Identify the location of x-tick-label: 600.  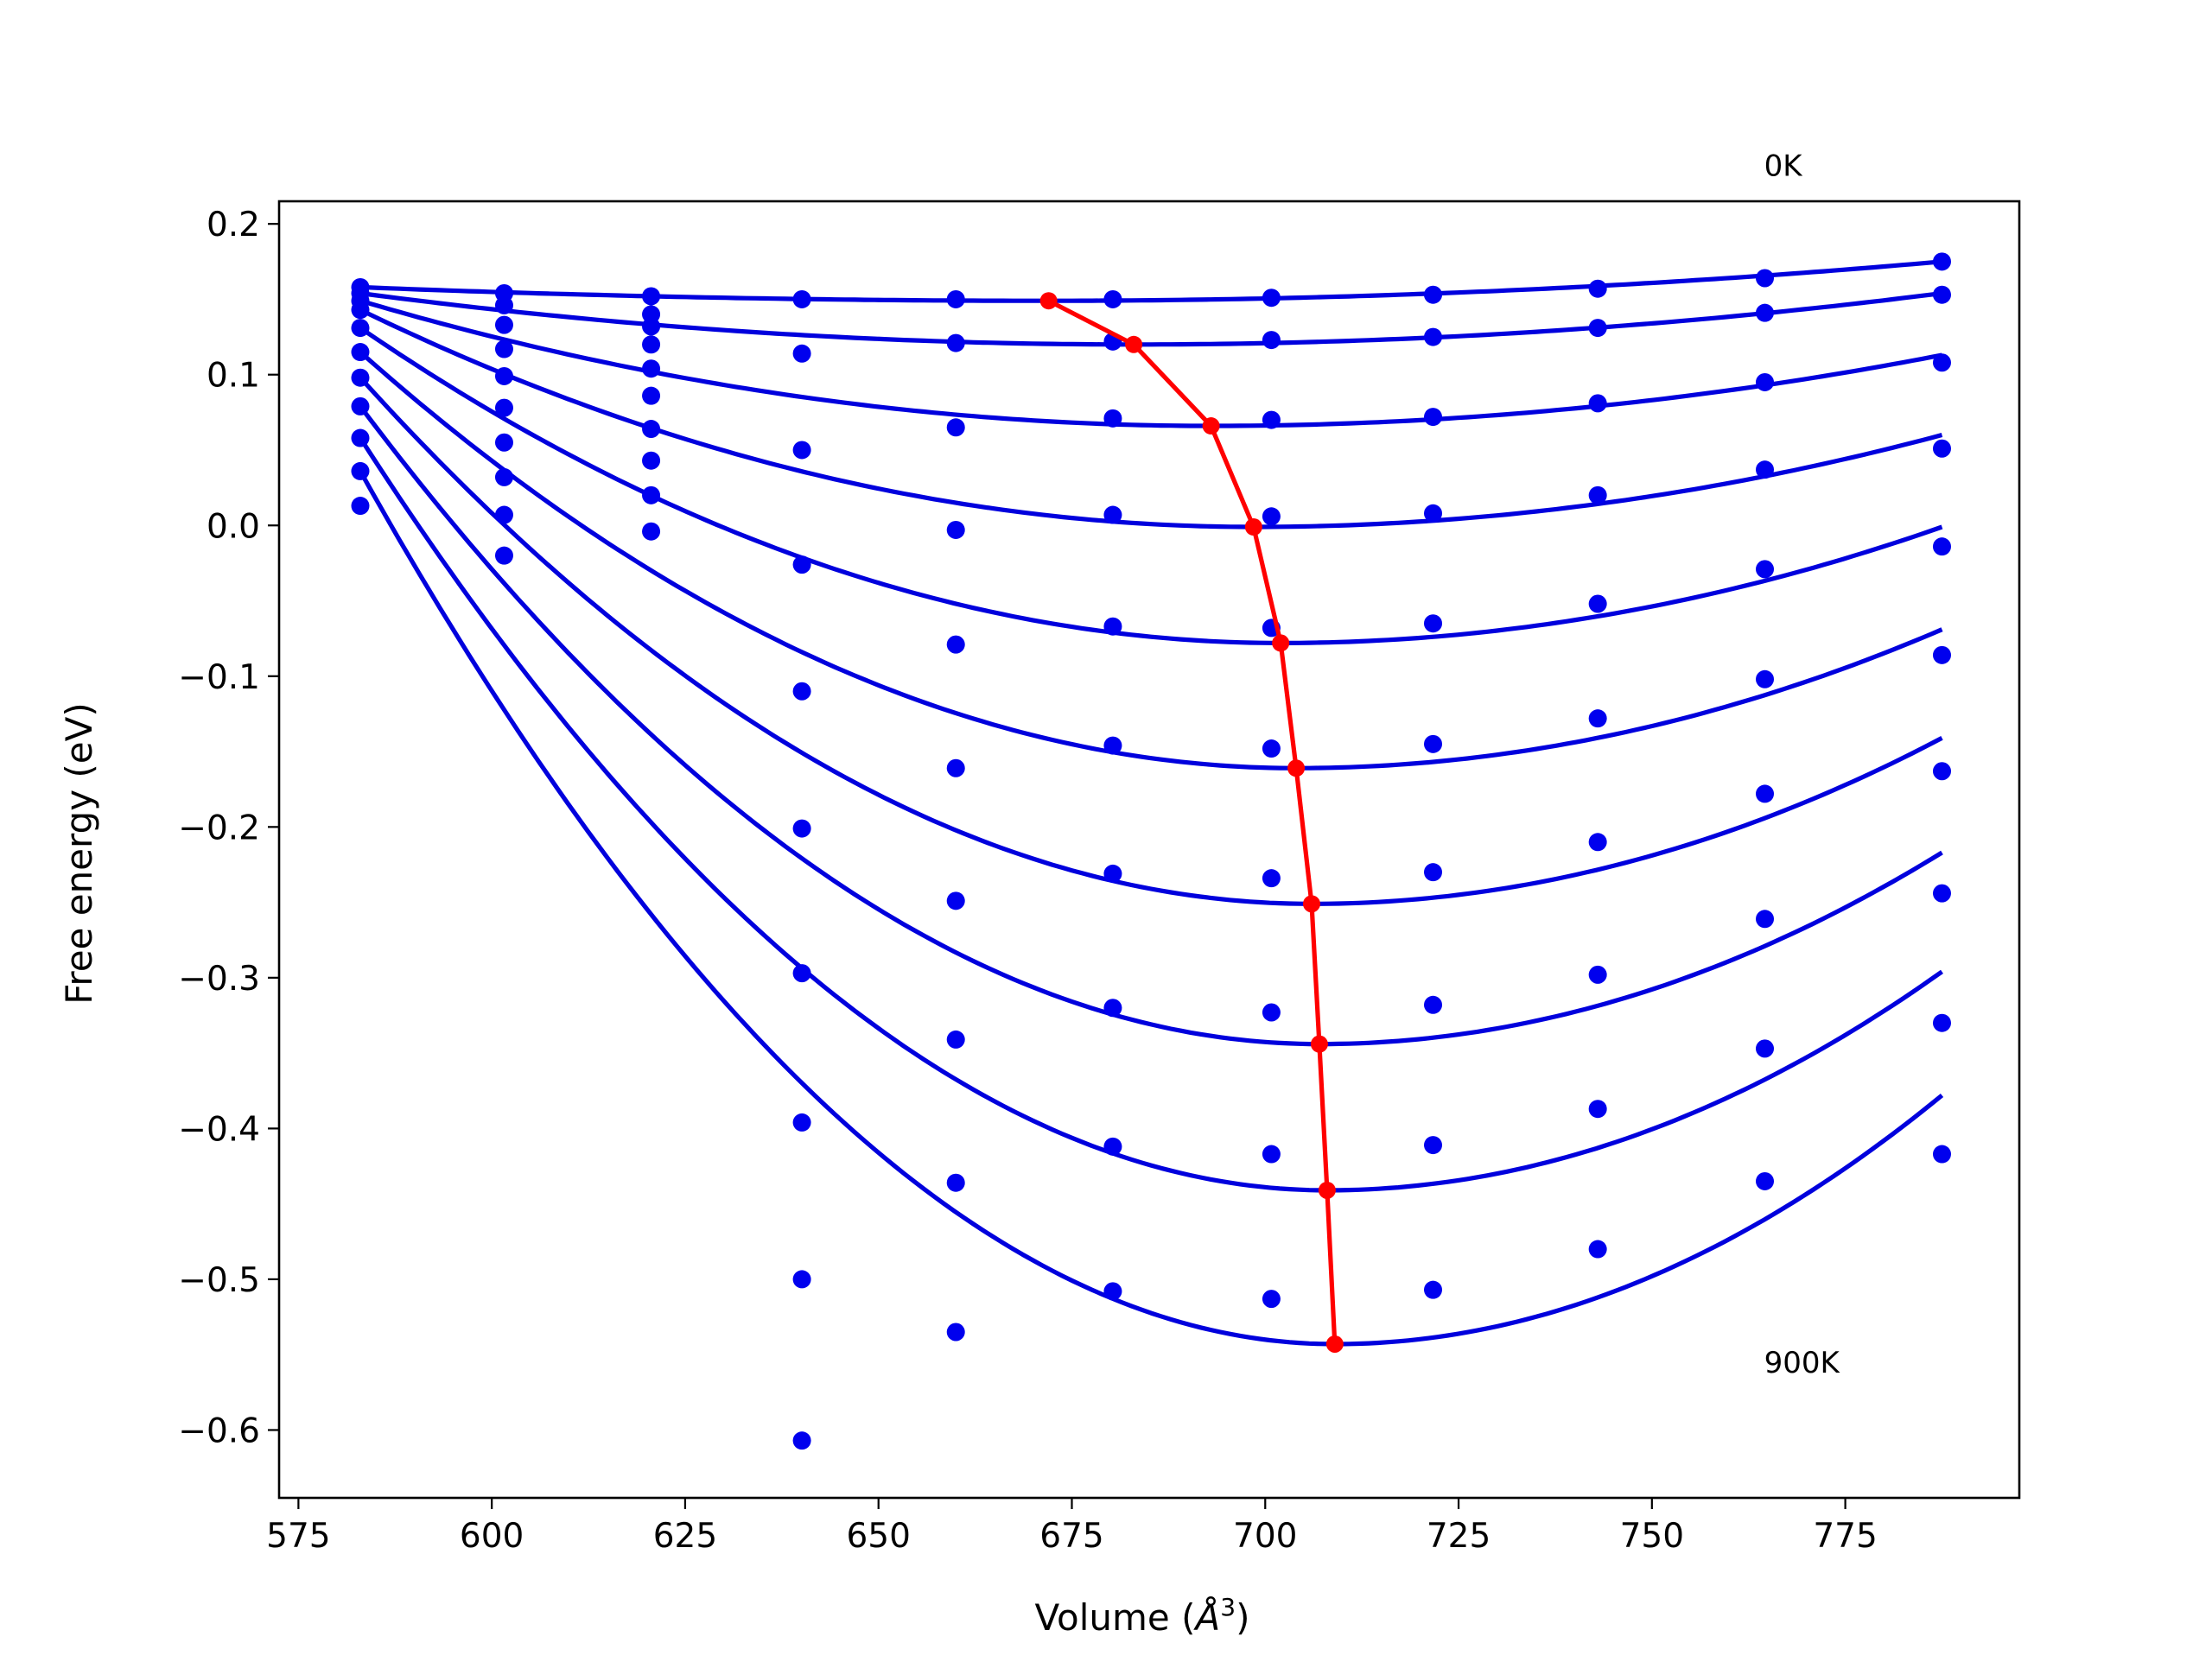
(492, 1536).